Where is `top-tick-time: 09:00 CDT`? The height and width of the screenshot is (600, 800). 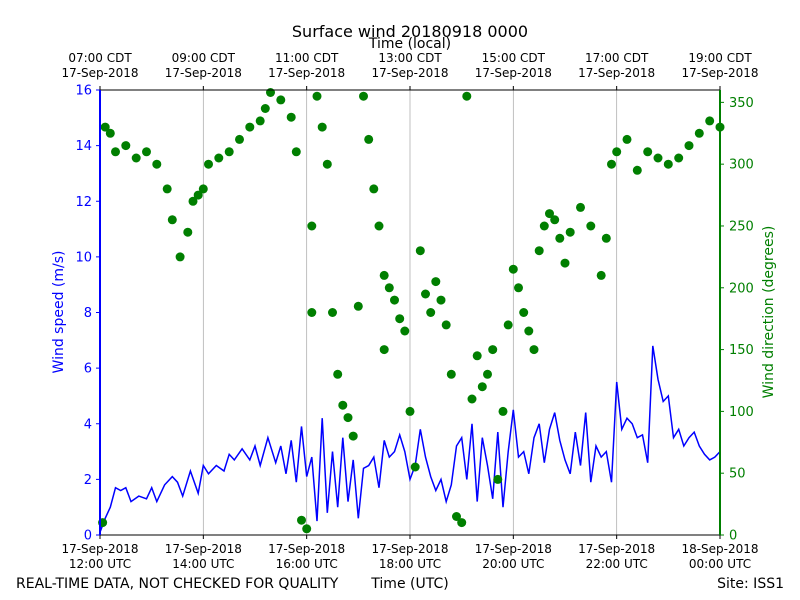 top-tick-time: 09:00 CDT is located at coordinates (204, 58).